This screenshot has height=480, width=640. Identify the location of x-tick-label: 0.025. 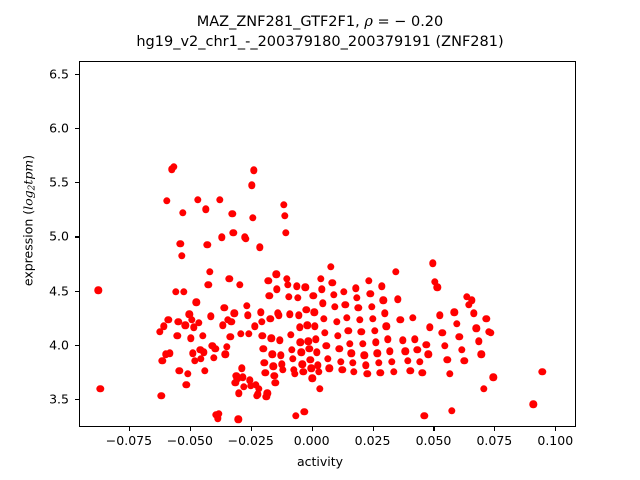
(372, 440).